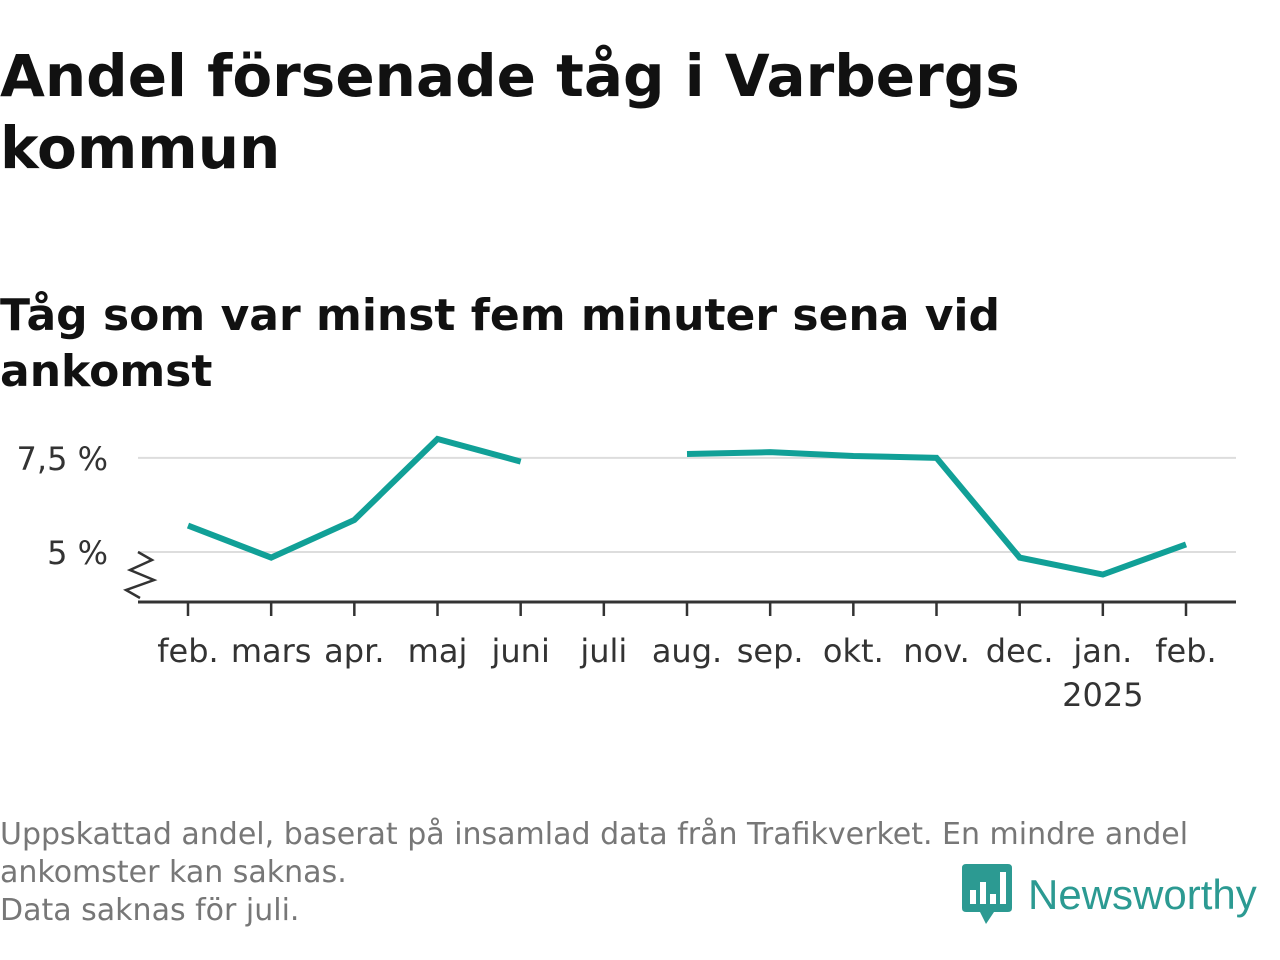 The width and height of the screenshot is (1280, 960). What do you see at coordinates (187, 651) in the screenshot?
I see `x-tick-label-0: feb.` at bounding box center [187, 651].